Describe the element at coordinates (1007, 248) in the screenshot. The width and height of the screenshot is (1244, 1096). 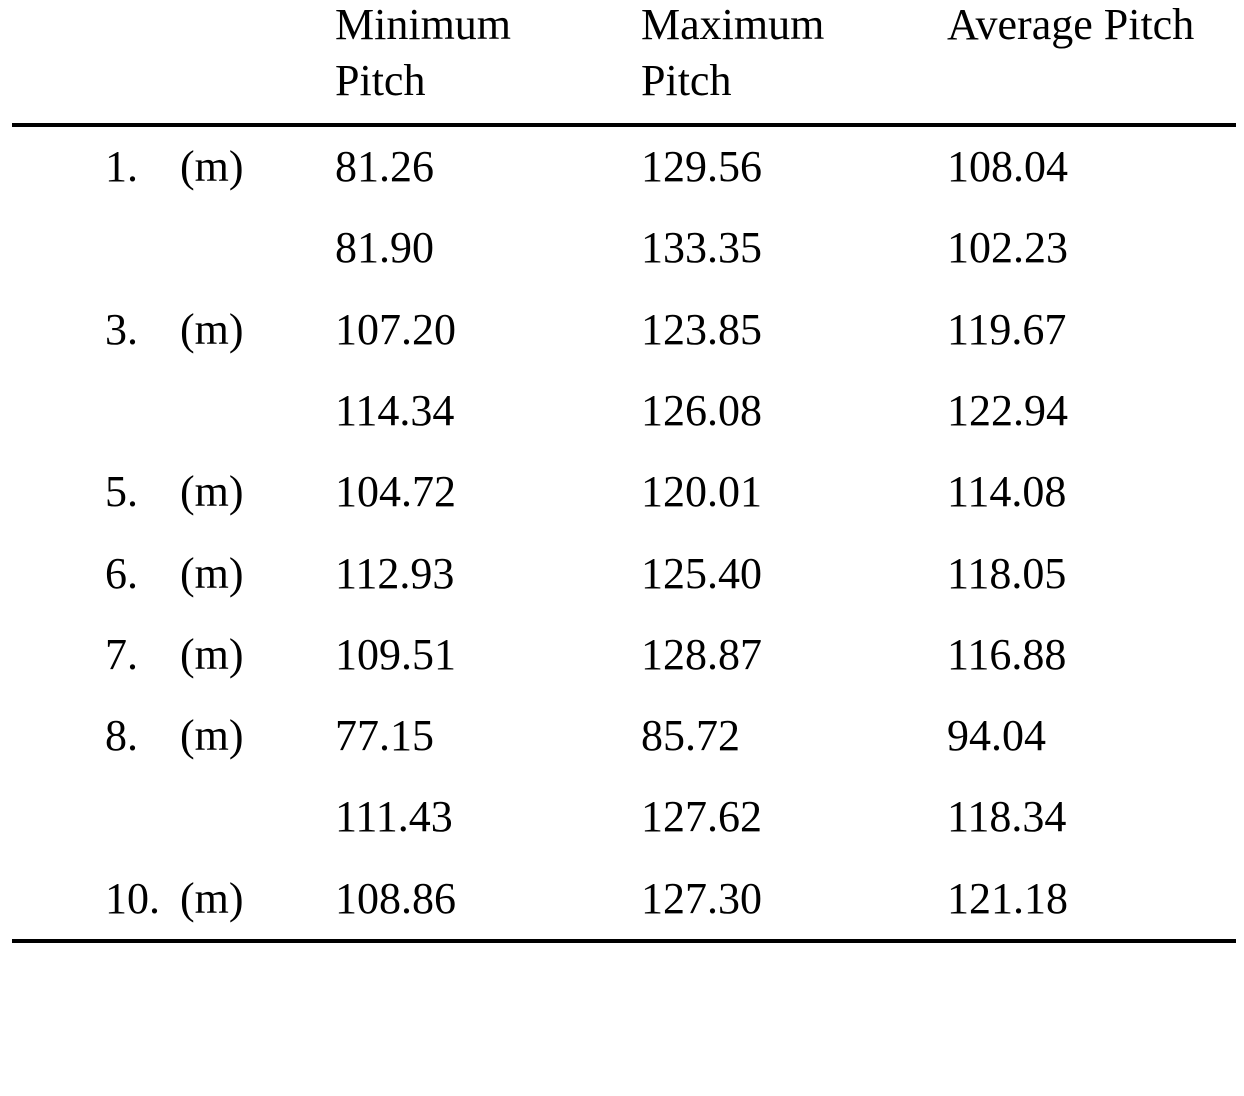
I see `cell-value: 102.23` at that location.